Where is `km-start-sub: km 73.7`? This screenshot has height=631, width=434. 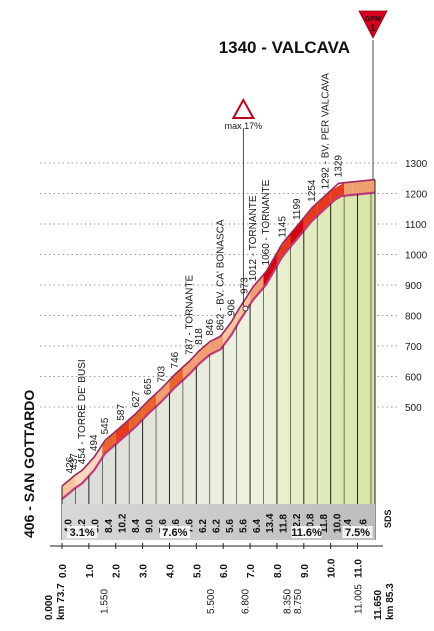
km-start-sub: km 73.7 is located at coordinates (61, 601).